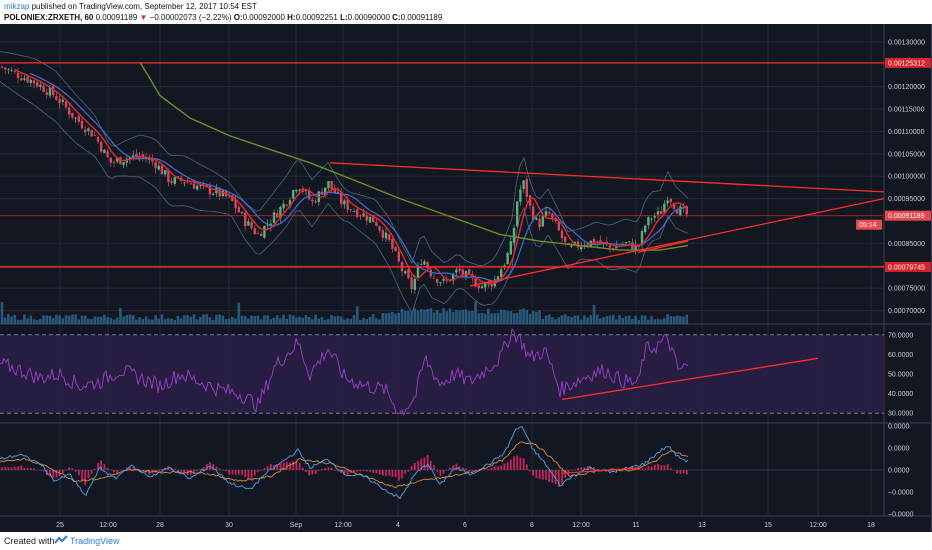  What do you see at coordinates (229, 525) in the screenshot?
I see `x-tick-label: 30` at bounding box center [229, 525].